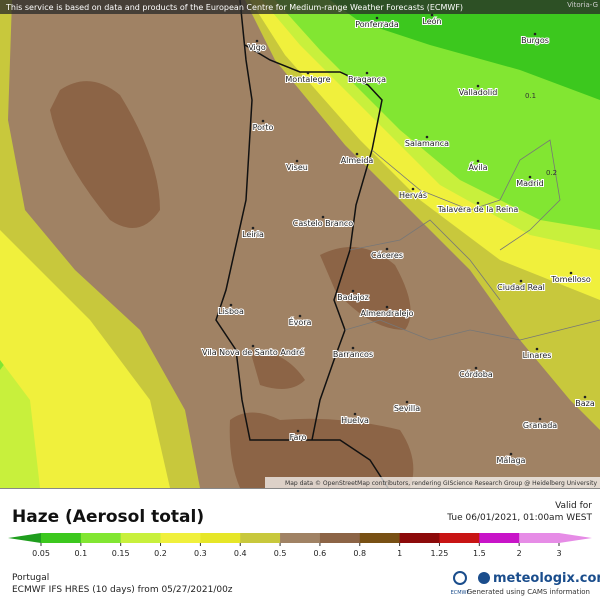 This screenshot has width=600, height=600. Describe the element at coordinates (573, 506) in the screenshot. I see `valid-label: Valid for` at that location.